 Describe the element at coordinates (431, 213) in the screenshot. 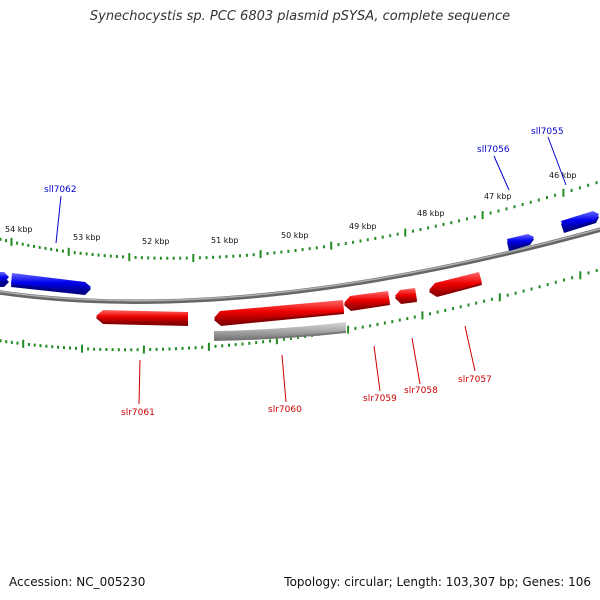

I see `scale-label-48kbp: 48 kbp` at that location.